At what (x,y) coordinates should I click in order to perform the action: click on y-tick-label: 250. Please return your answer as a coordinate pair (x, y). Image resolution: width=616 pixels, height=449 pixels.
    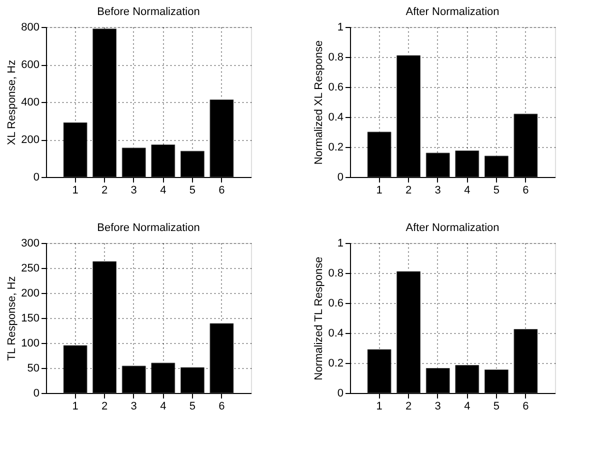
    Looking at the image, I should click on (30, 268).